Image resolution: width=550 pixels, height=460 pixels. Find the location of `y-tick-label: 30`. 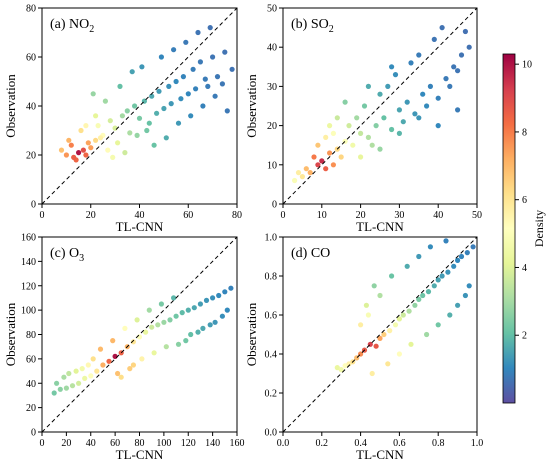

y-tick-label: 30 is located at coordinates (272, 87).